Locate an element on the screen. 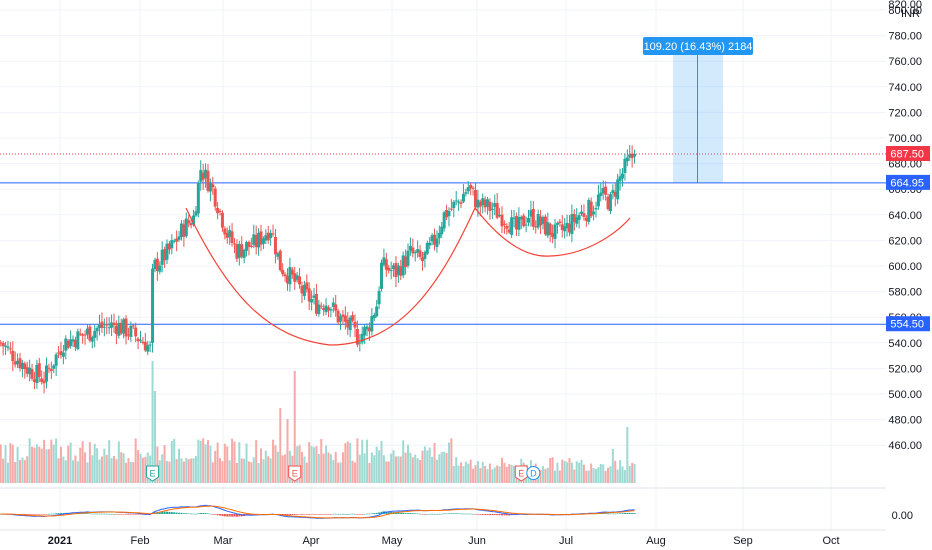  measure-label: 109.20 (16.43%) 2184 is located at coordinates (698, 47).